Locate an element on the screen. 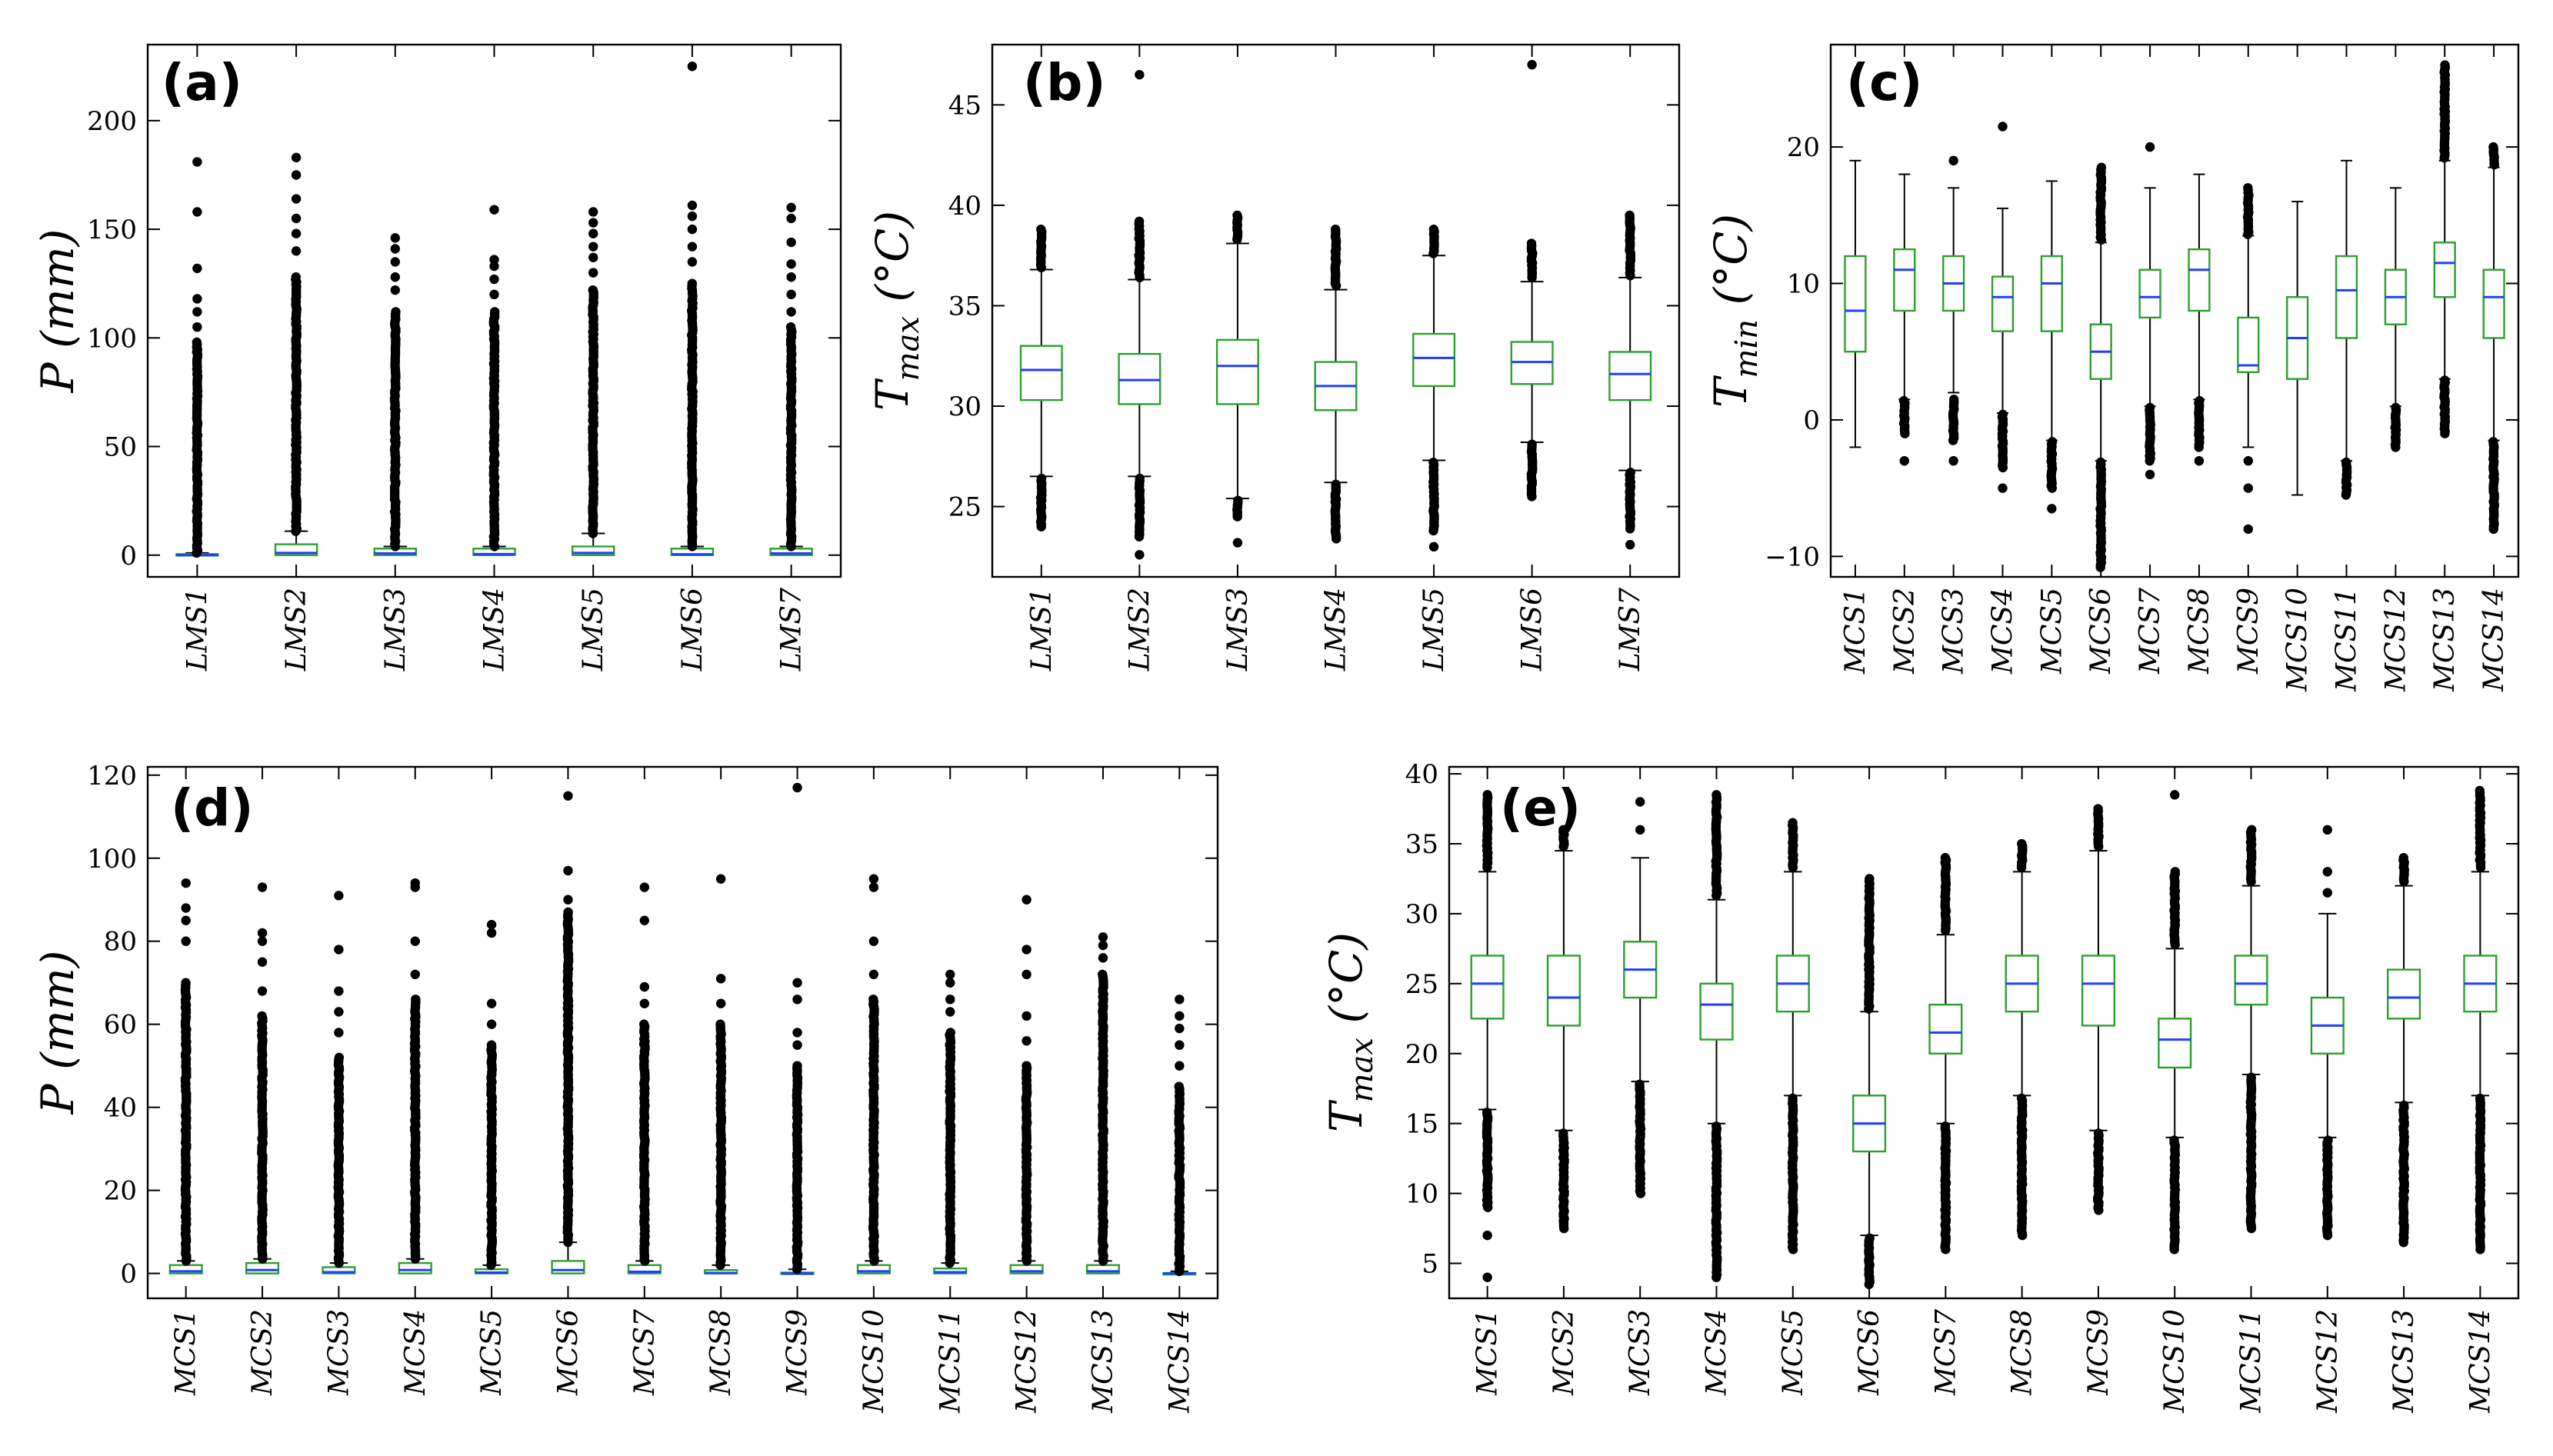  x-tick-label: MCS7 is located at coordinates (1945, 1352).